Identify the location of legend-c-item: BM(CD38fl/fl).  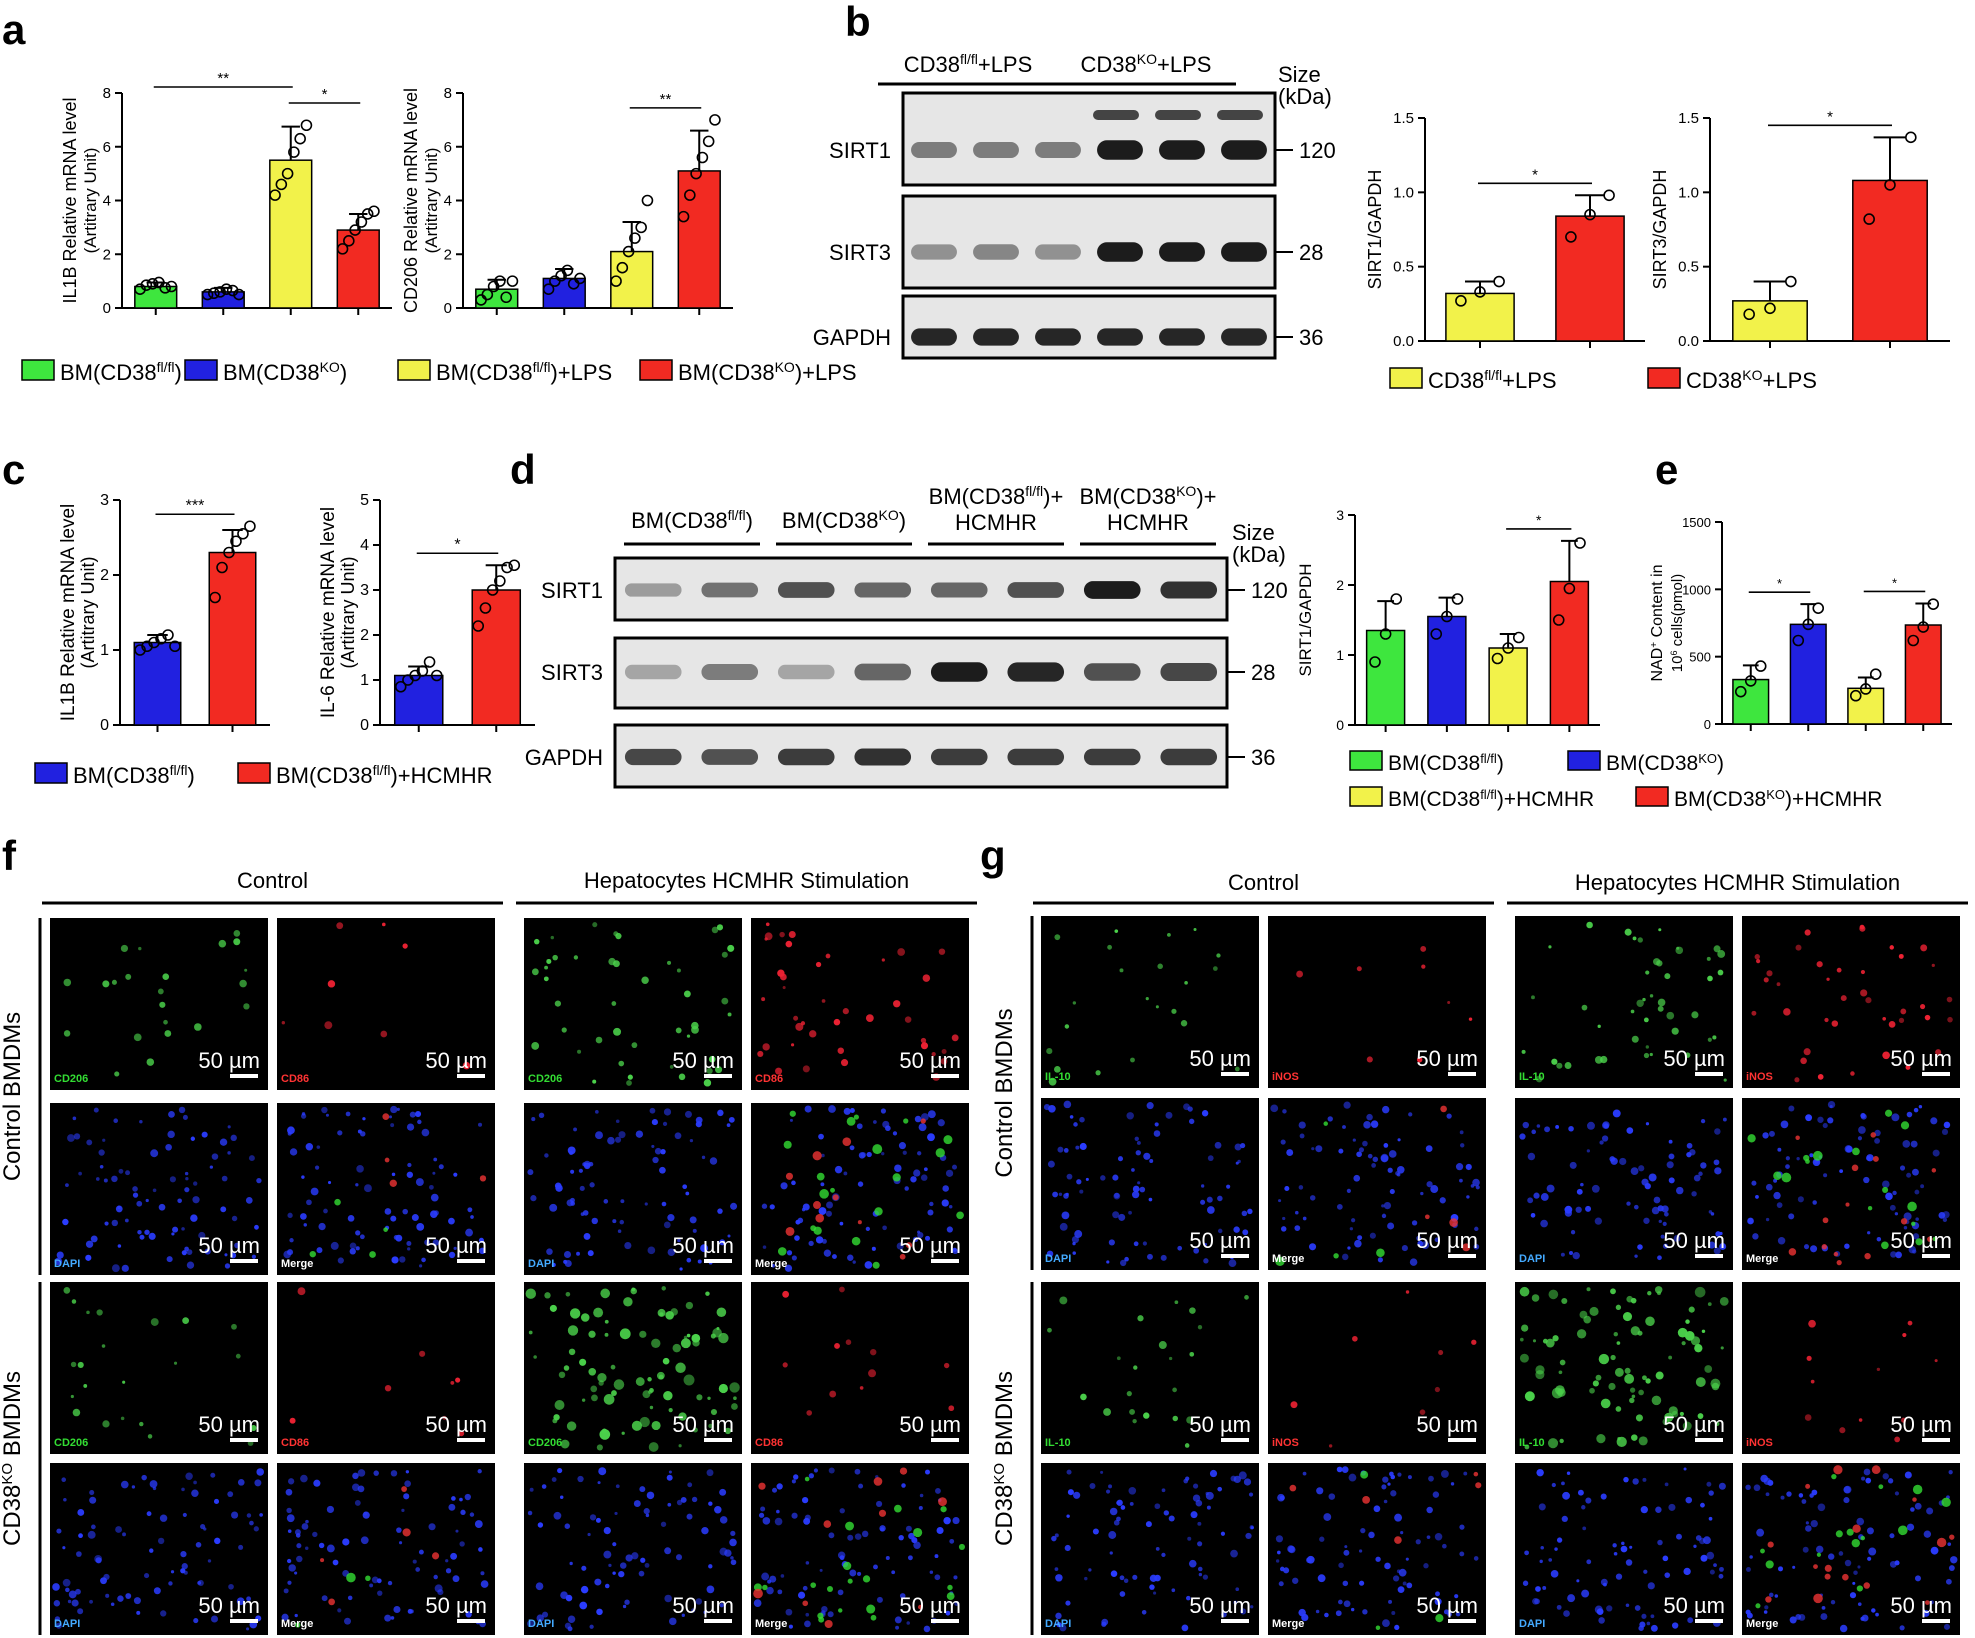
(114, 775).